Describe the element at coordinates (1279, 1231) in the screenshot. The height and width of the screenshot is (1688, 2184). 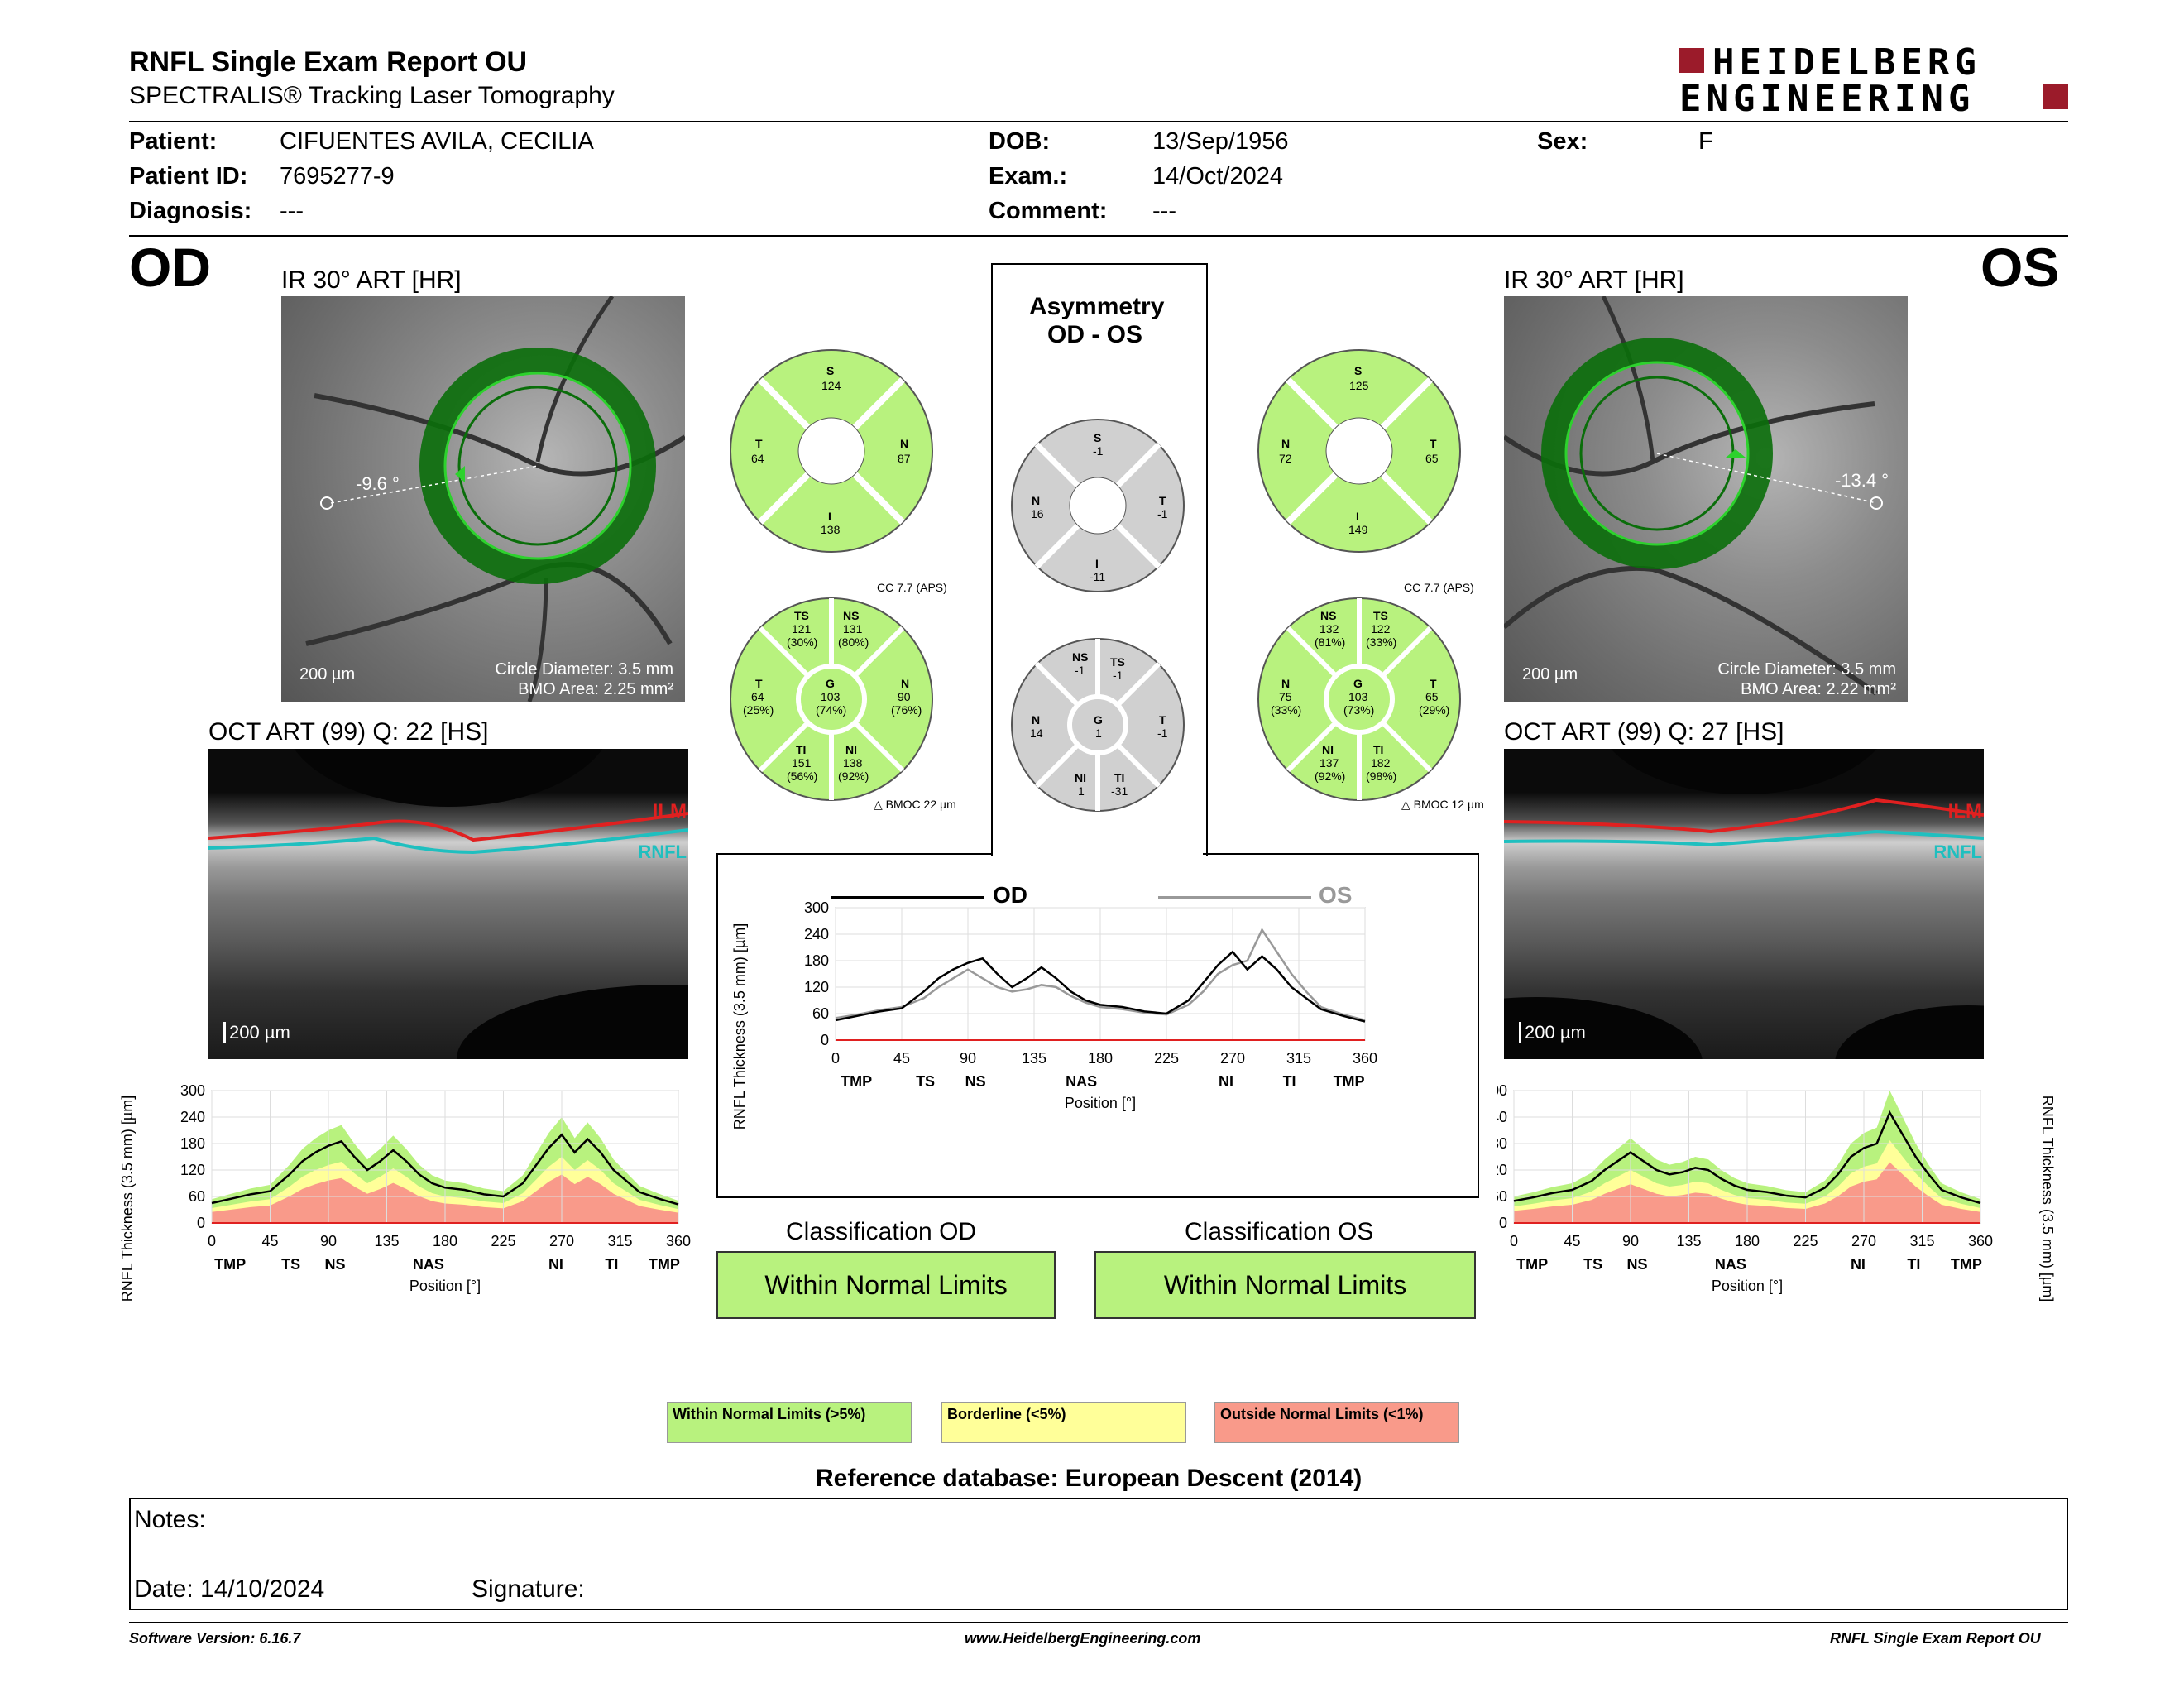
I see `os-classification-label: Classification OS` at that location.